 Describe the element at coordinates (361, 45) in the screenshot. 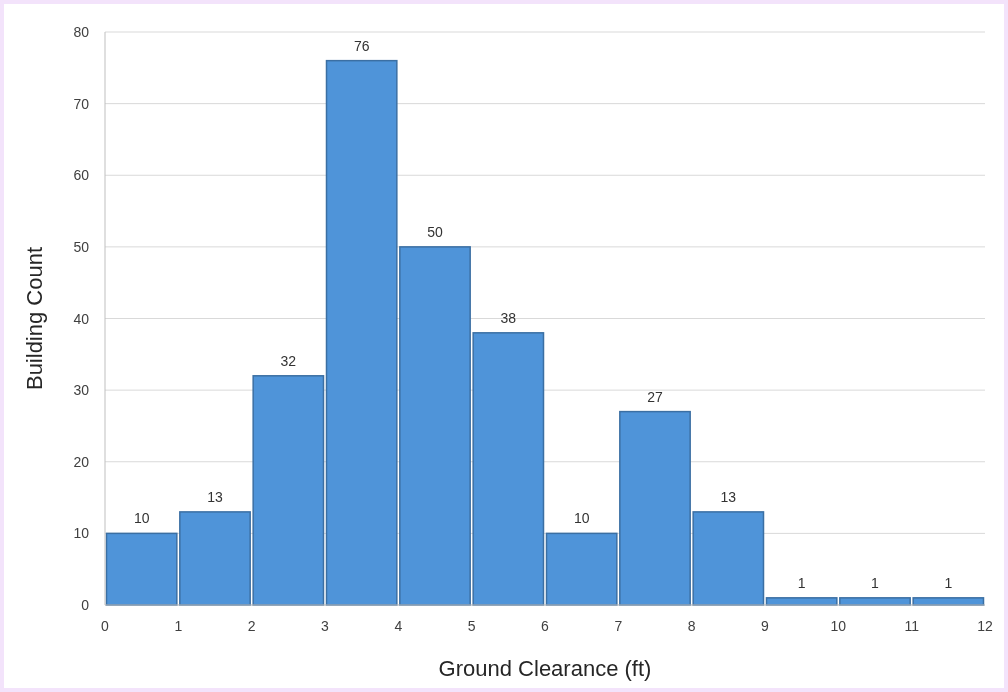

I see `data-label: 76` at that location.